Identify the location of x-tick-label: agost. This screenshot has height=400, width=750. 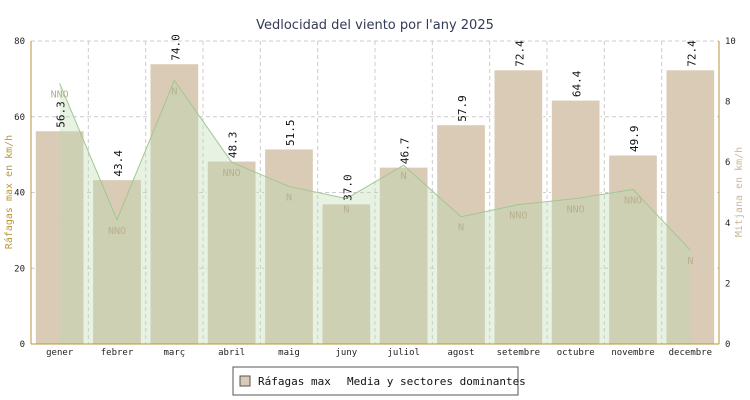
(460, 353).